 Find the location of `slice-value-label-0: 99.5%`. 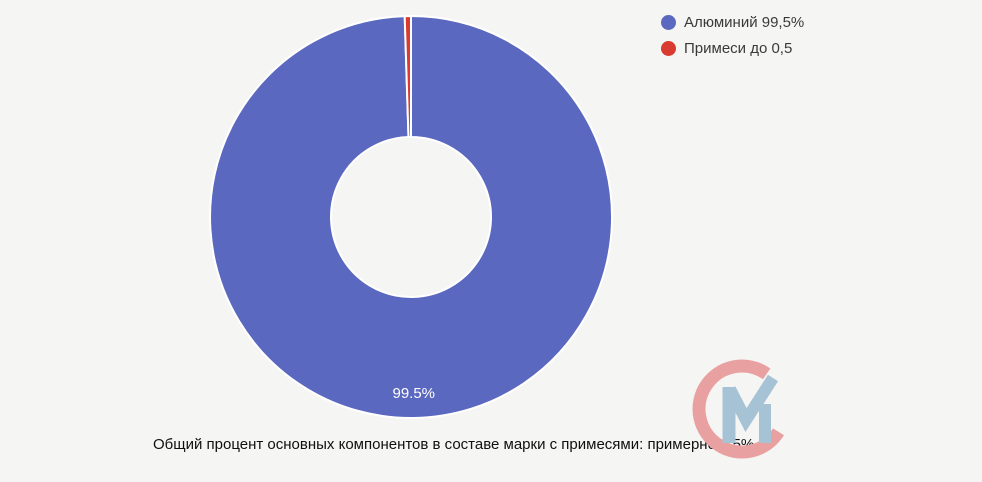

slice-value-label-0: 99.5% is located at coordinates (413, 393).